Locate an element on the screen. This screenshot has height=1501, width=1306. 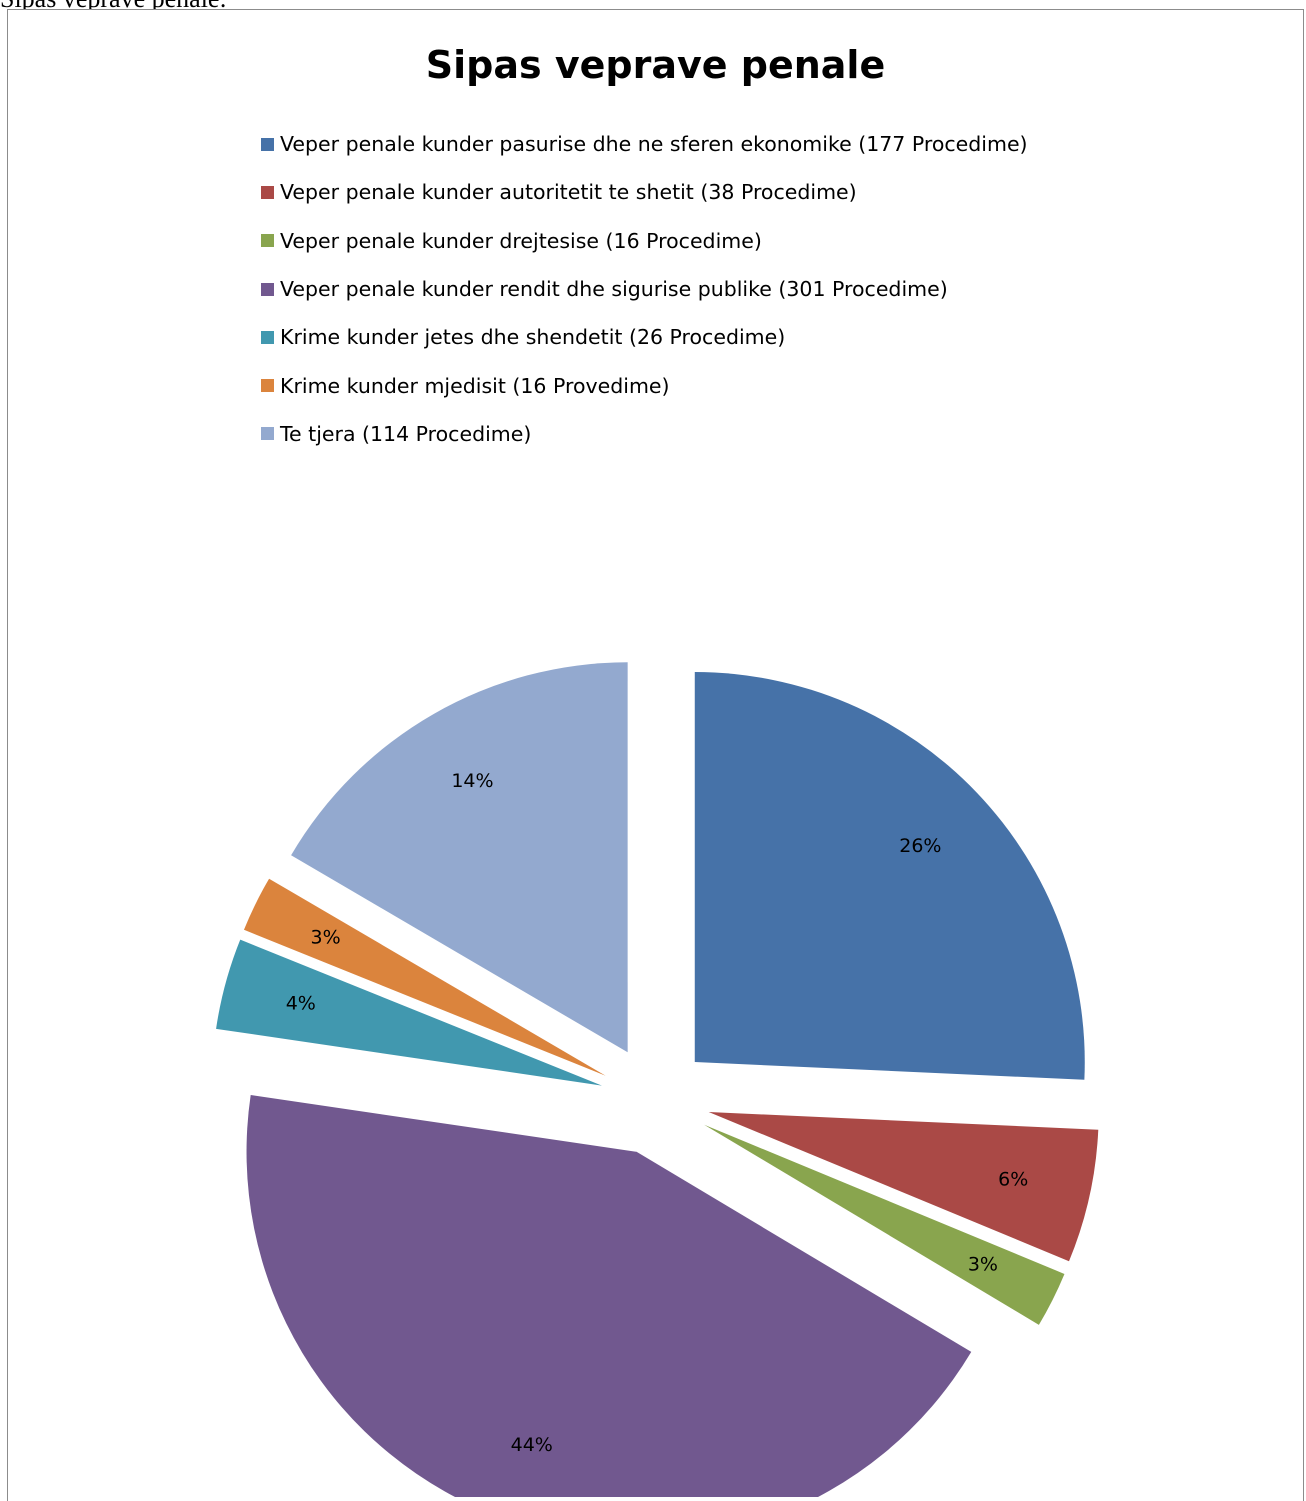
slice-percent-label: 14% is located at coordinates (472, 781).